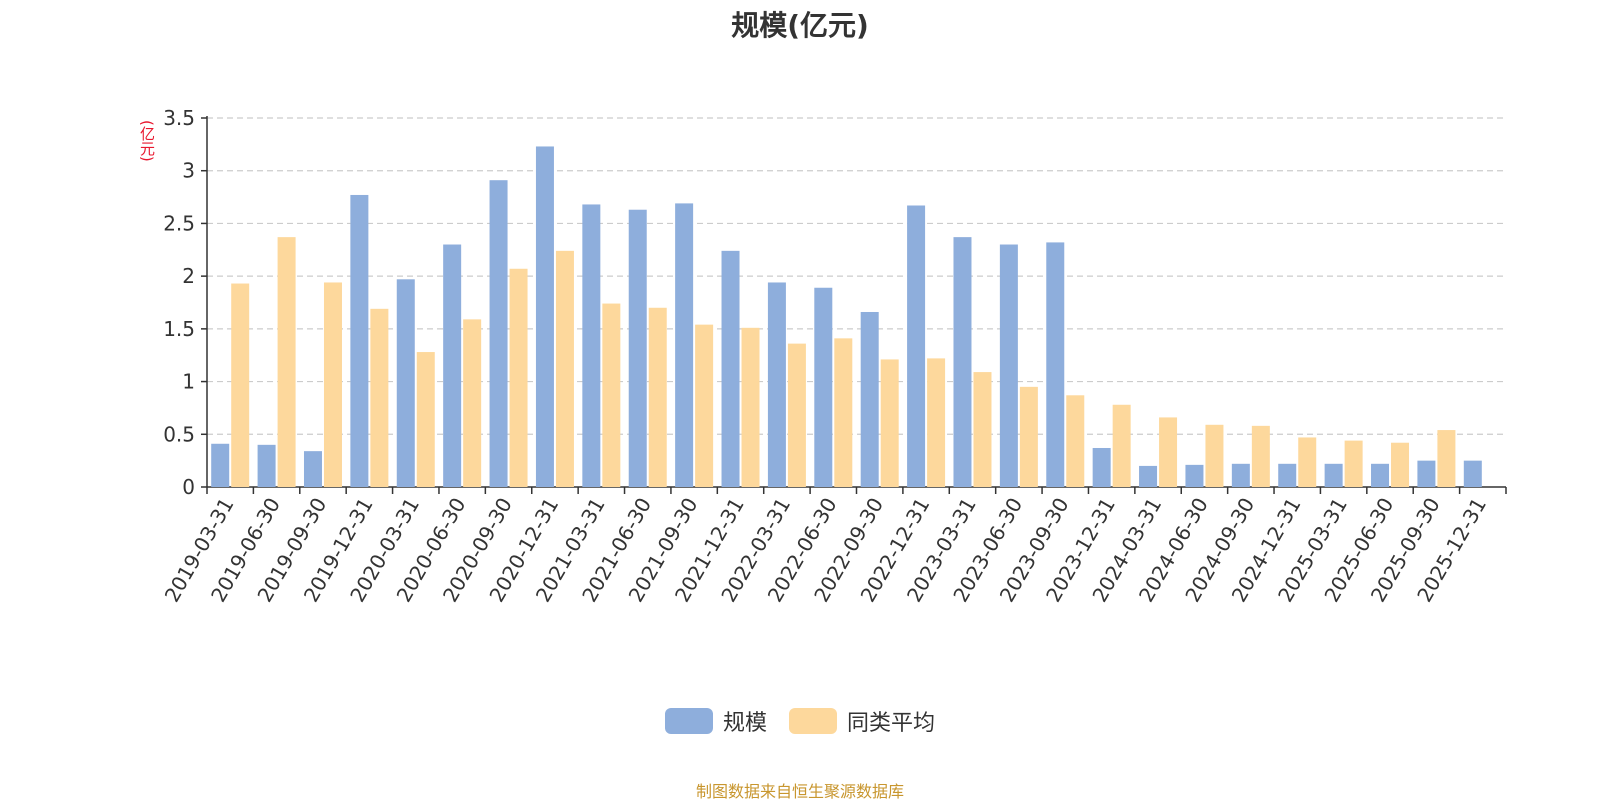 The width and height of the screenshot is (1600, 802). What do you see at coordinates (188, 171) in the screenshot?
I see `y-tick-label-6: 3` at bounding box center [188, 171].